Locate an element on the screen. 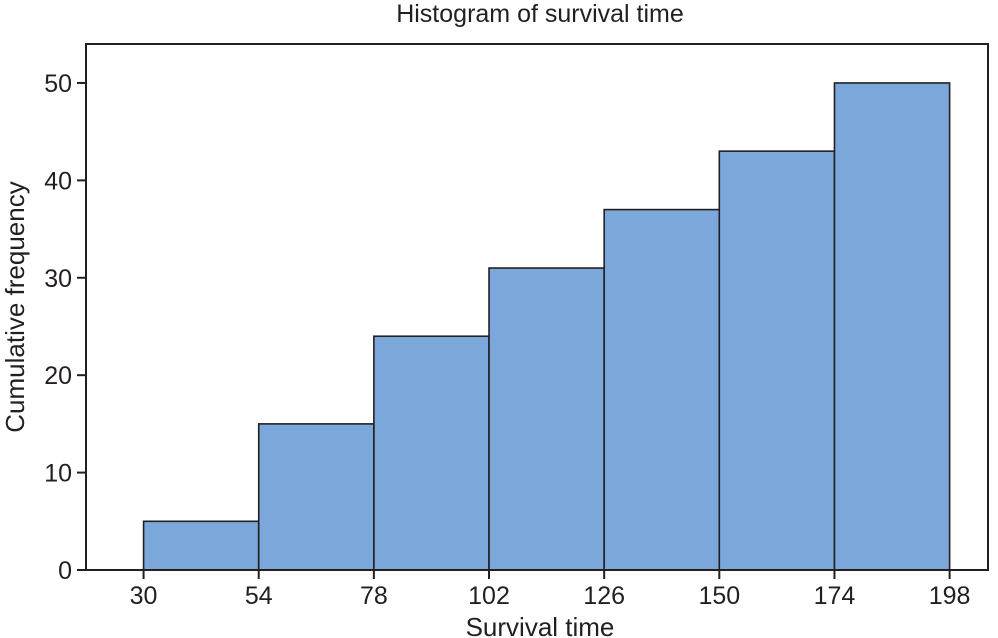 The height and width of the screenshot is (638, 998). y-tick-label-10: 10 is located at coordinates (58, 474).